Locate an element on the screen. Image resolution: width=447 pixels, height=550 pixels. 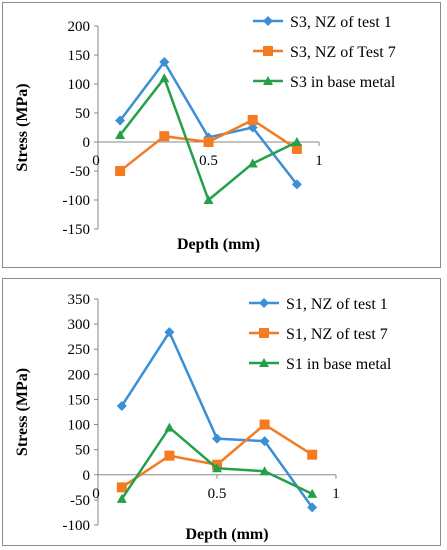
legend-label: S1 in base metal is located at coordinates (339, 364).